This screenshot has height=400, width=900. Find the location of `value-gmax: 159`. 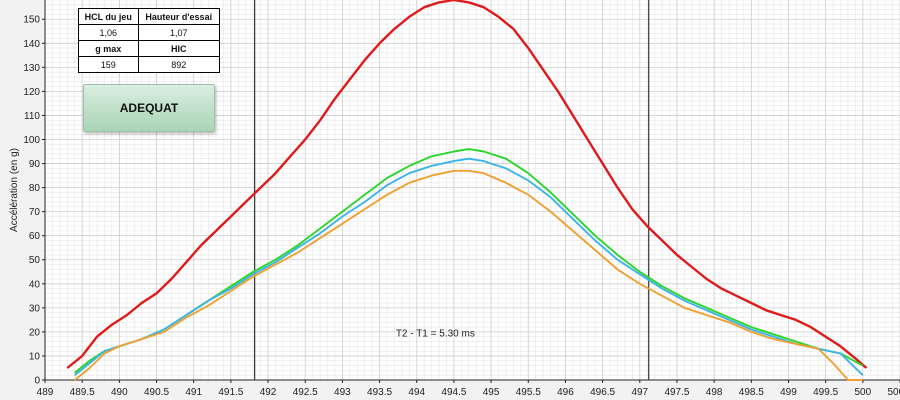

value-gmax: 159 is located at coordinates (108, 64).